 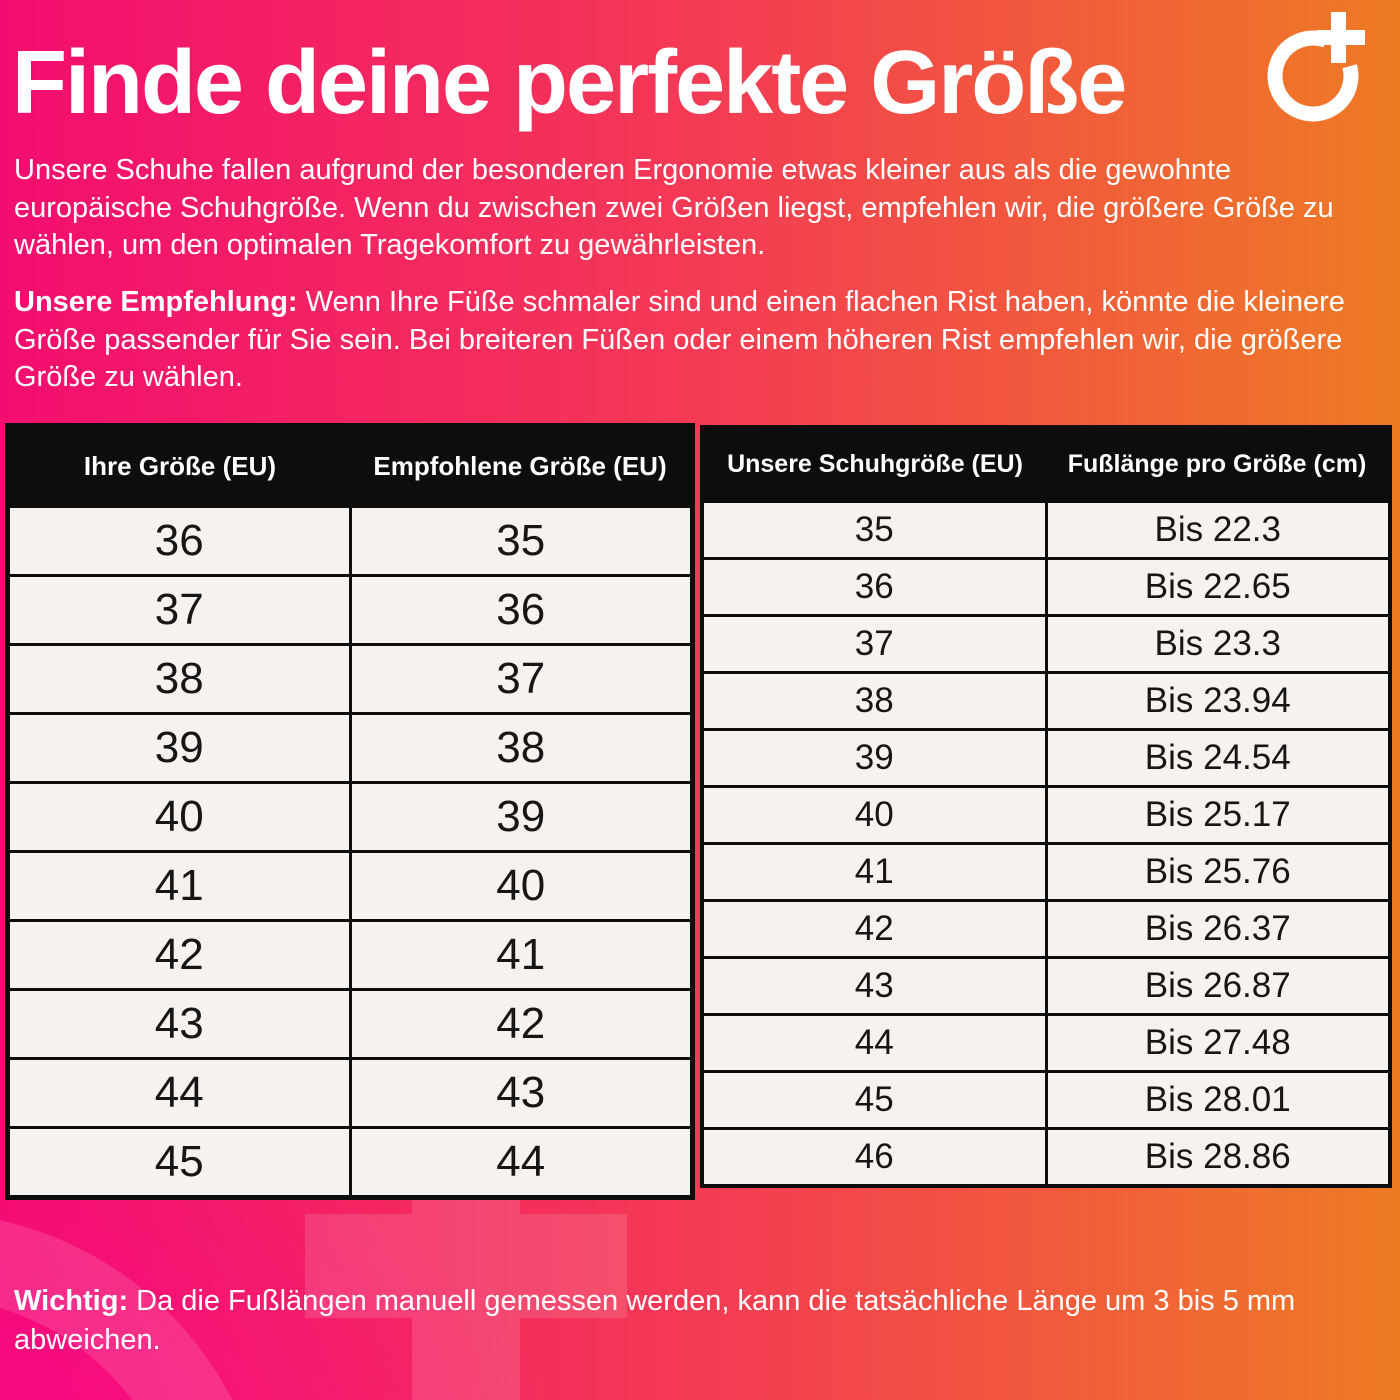 I want to click on table-row: 40 39, so click(x=350, y=817).